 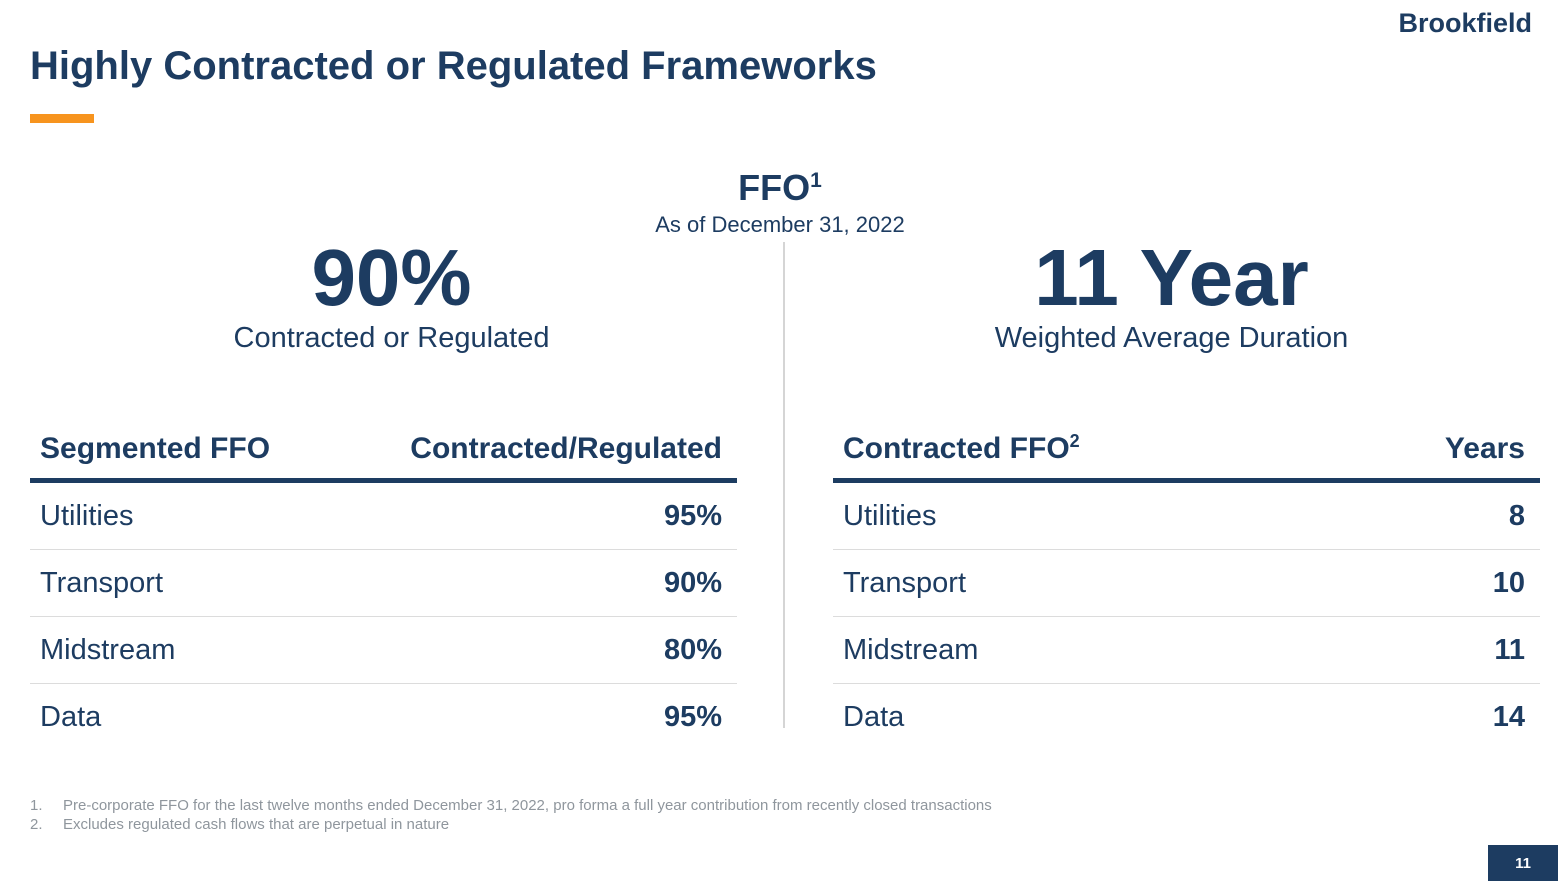 I want to click on stat-value: 90%, so click(x=391, y=277).